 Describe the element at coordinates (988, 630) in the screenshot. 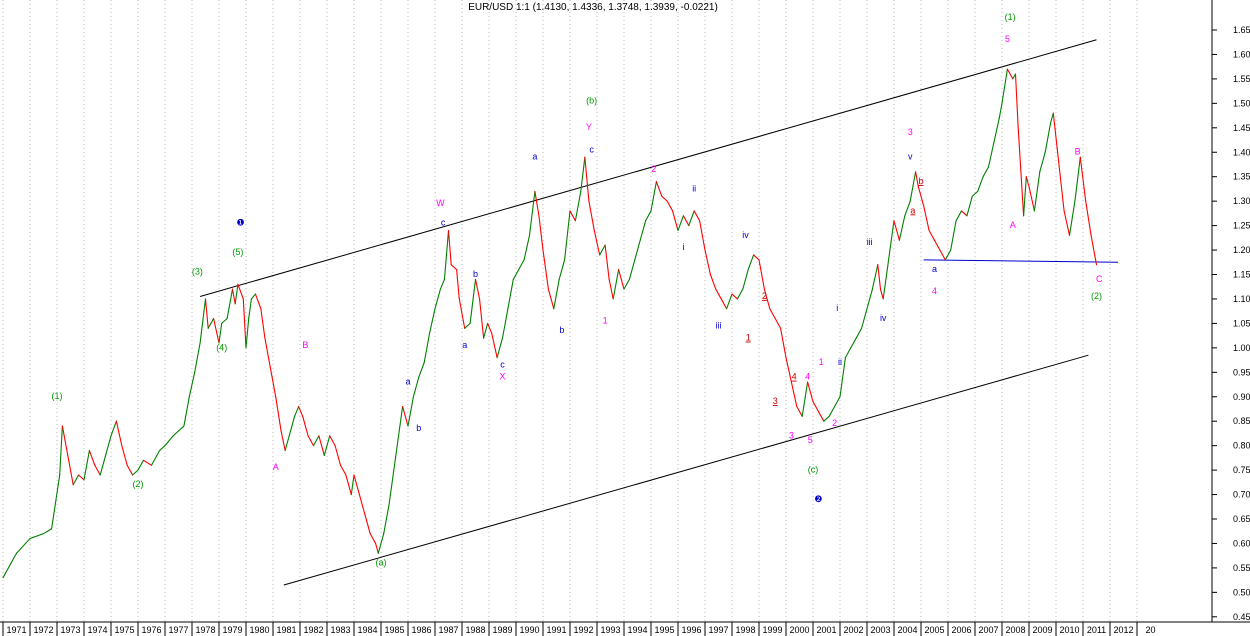

I see `x-tick-label: 2007` at that location.